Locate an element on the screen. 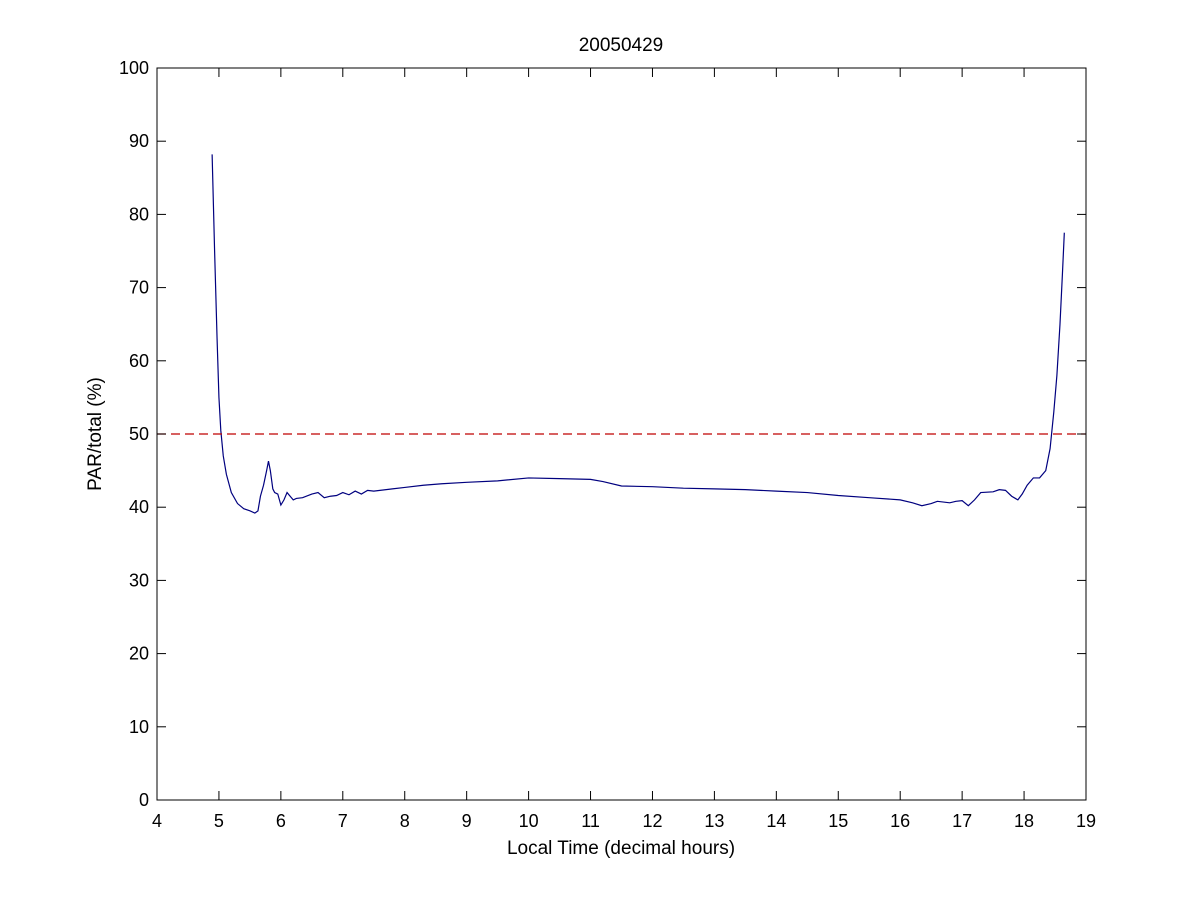 The height and width of the screenshot is (900, 1200). x-tick-label: 5 is located at coordinates (219, 821).